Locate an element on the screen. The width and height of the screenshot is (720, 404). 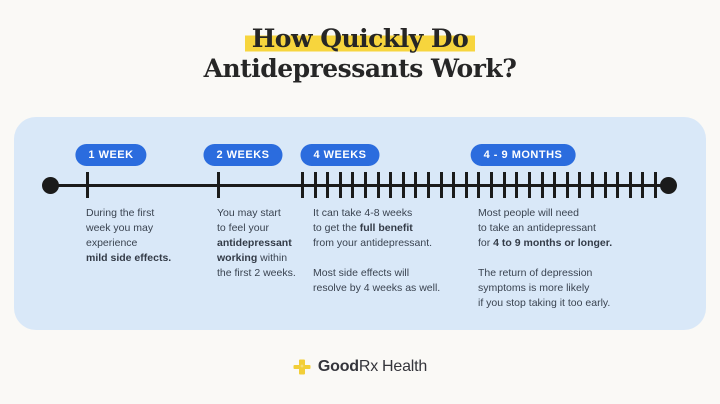
note-text-bold: antidepressant working is located at coordinates (254, 250).